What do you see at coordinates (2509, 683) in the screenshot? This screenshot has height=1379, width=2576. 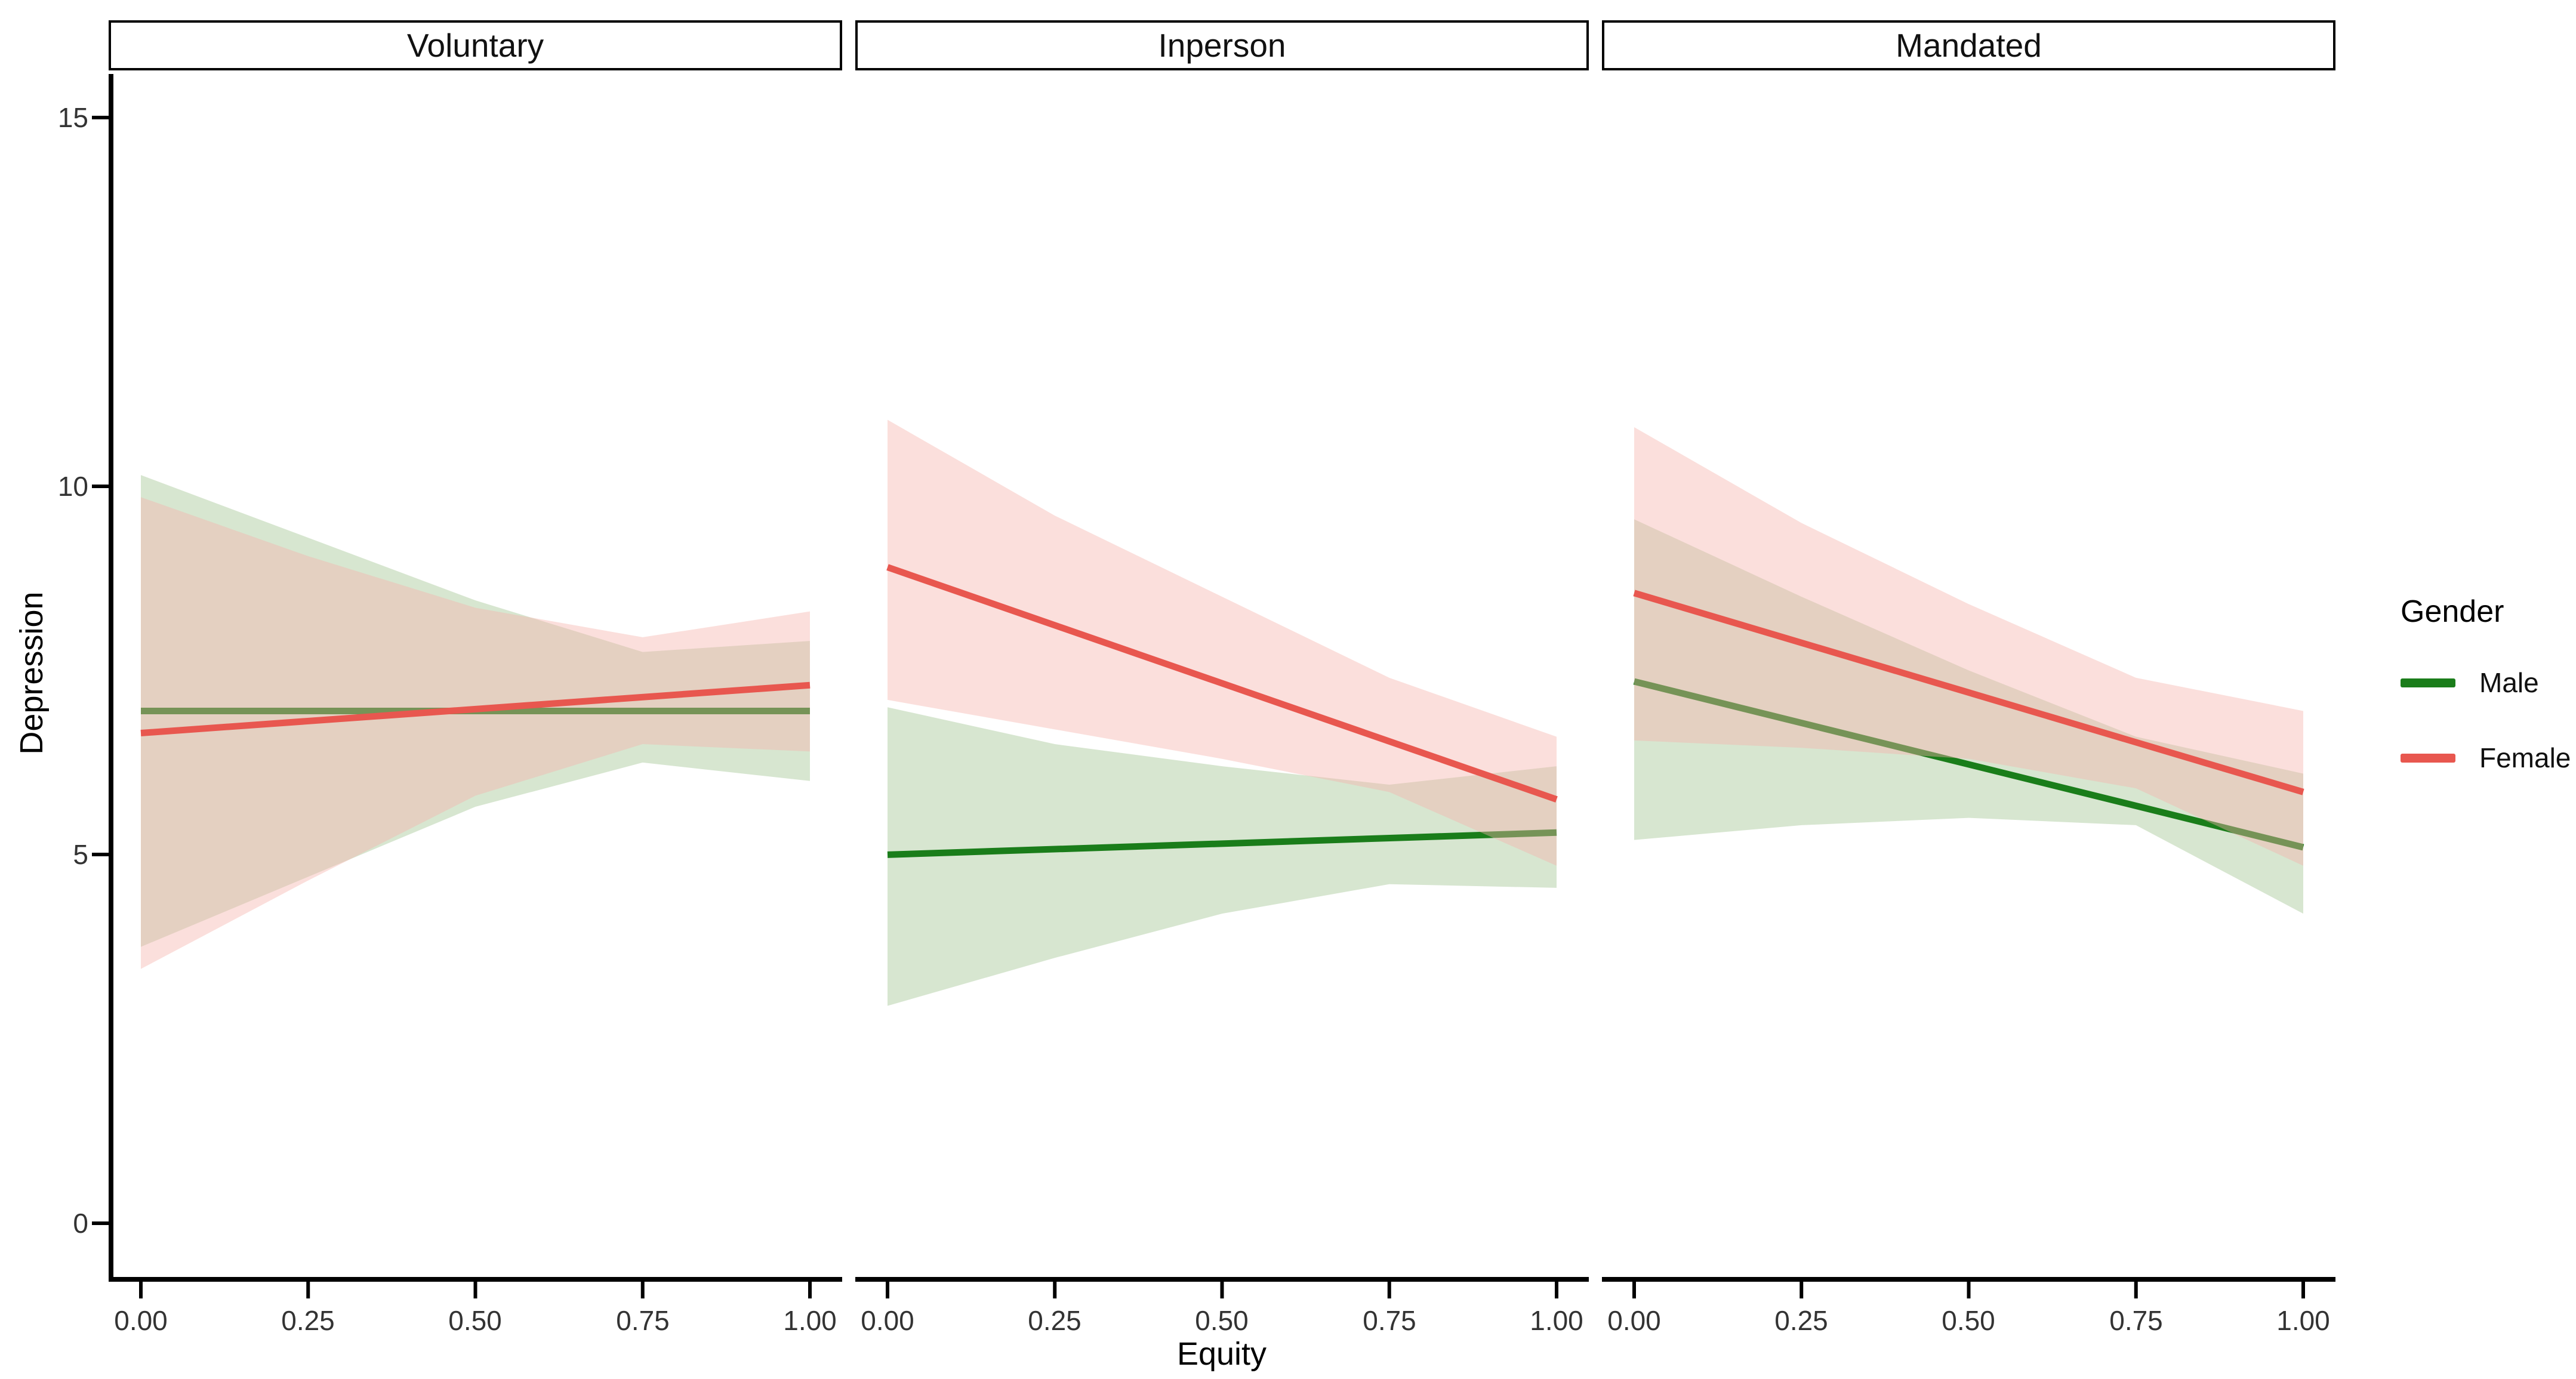 I see `legend-label-male: Male` at bounding box center [2509, 683].